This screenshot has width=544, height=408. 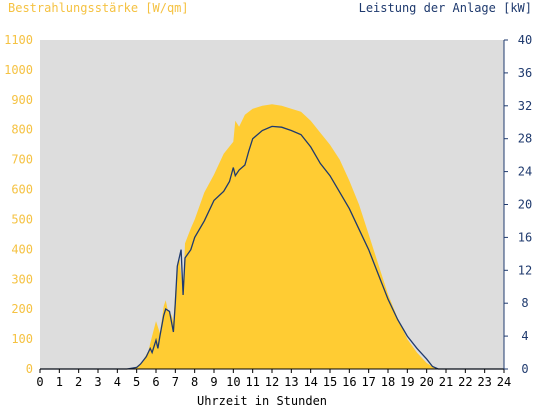 What do you see at coordinates (525, 106) in the screenshot?
I see `y-right-tick-label: 32` at bounding box center [525, 106].